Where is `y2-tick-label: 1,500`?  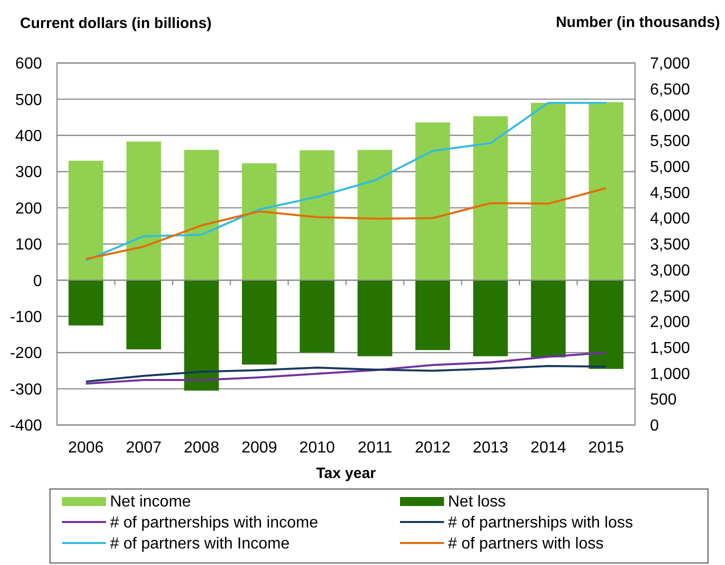 y2-tick-label: 1,500 is located at coordinates (670, 349).